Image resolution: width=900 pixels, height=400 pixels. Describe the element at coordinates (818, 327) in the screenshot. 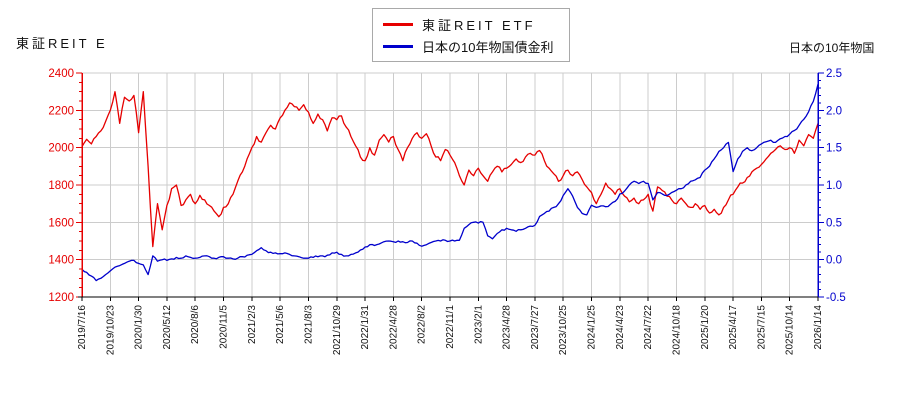

I see `x-axis-tick-label: 2026/1/14` at that location.